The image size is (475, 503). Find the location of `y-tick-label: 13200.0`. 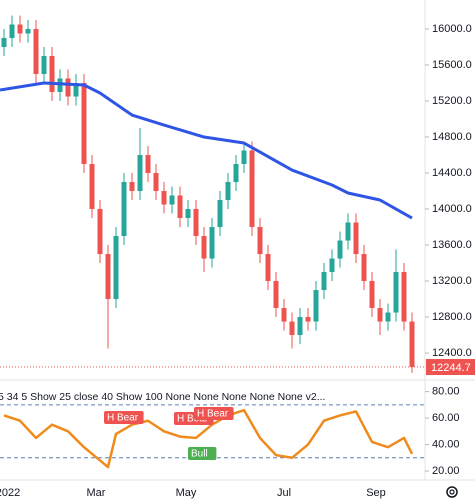

y-tick-label: 13200.0 is located at coordinates (452, 281).